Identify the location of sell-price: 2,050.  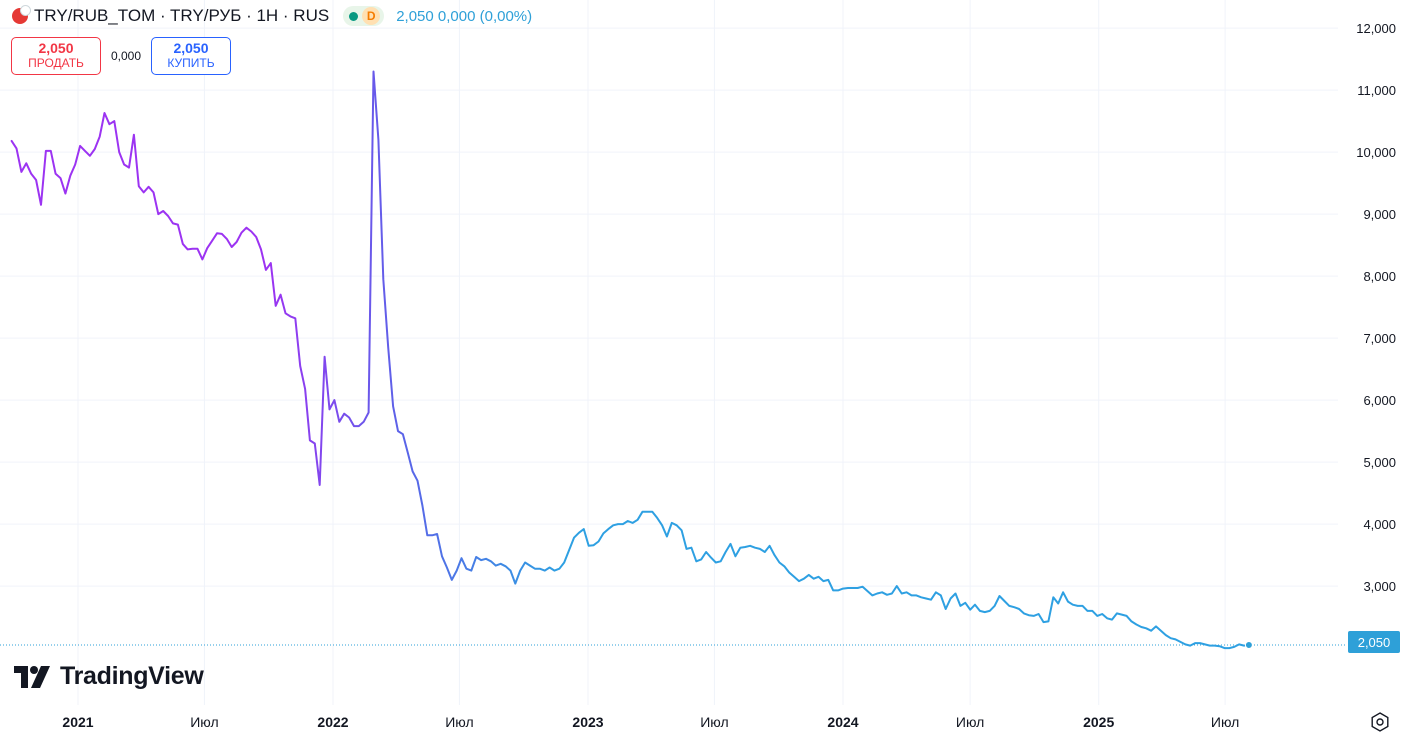
(56, 48).